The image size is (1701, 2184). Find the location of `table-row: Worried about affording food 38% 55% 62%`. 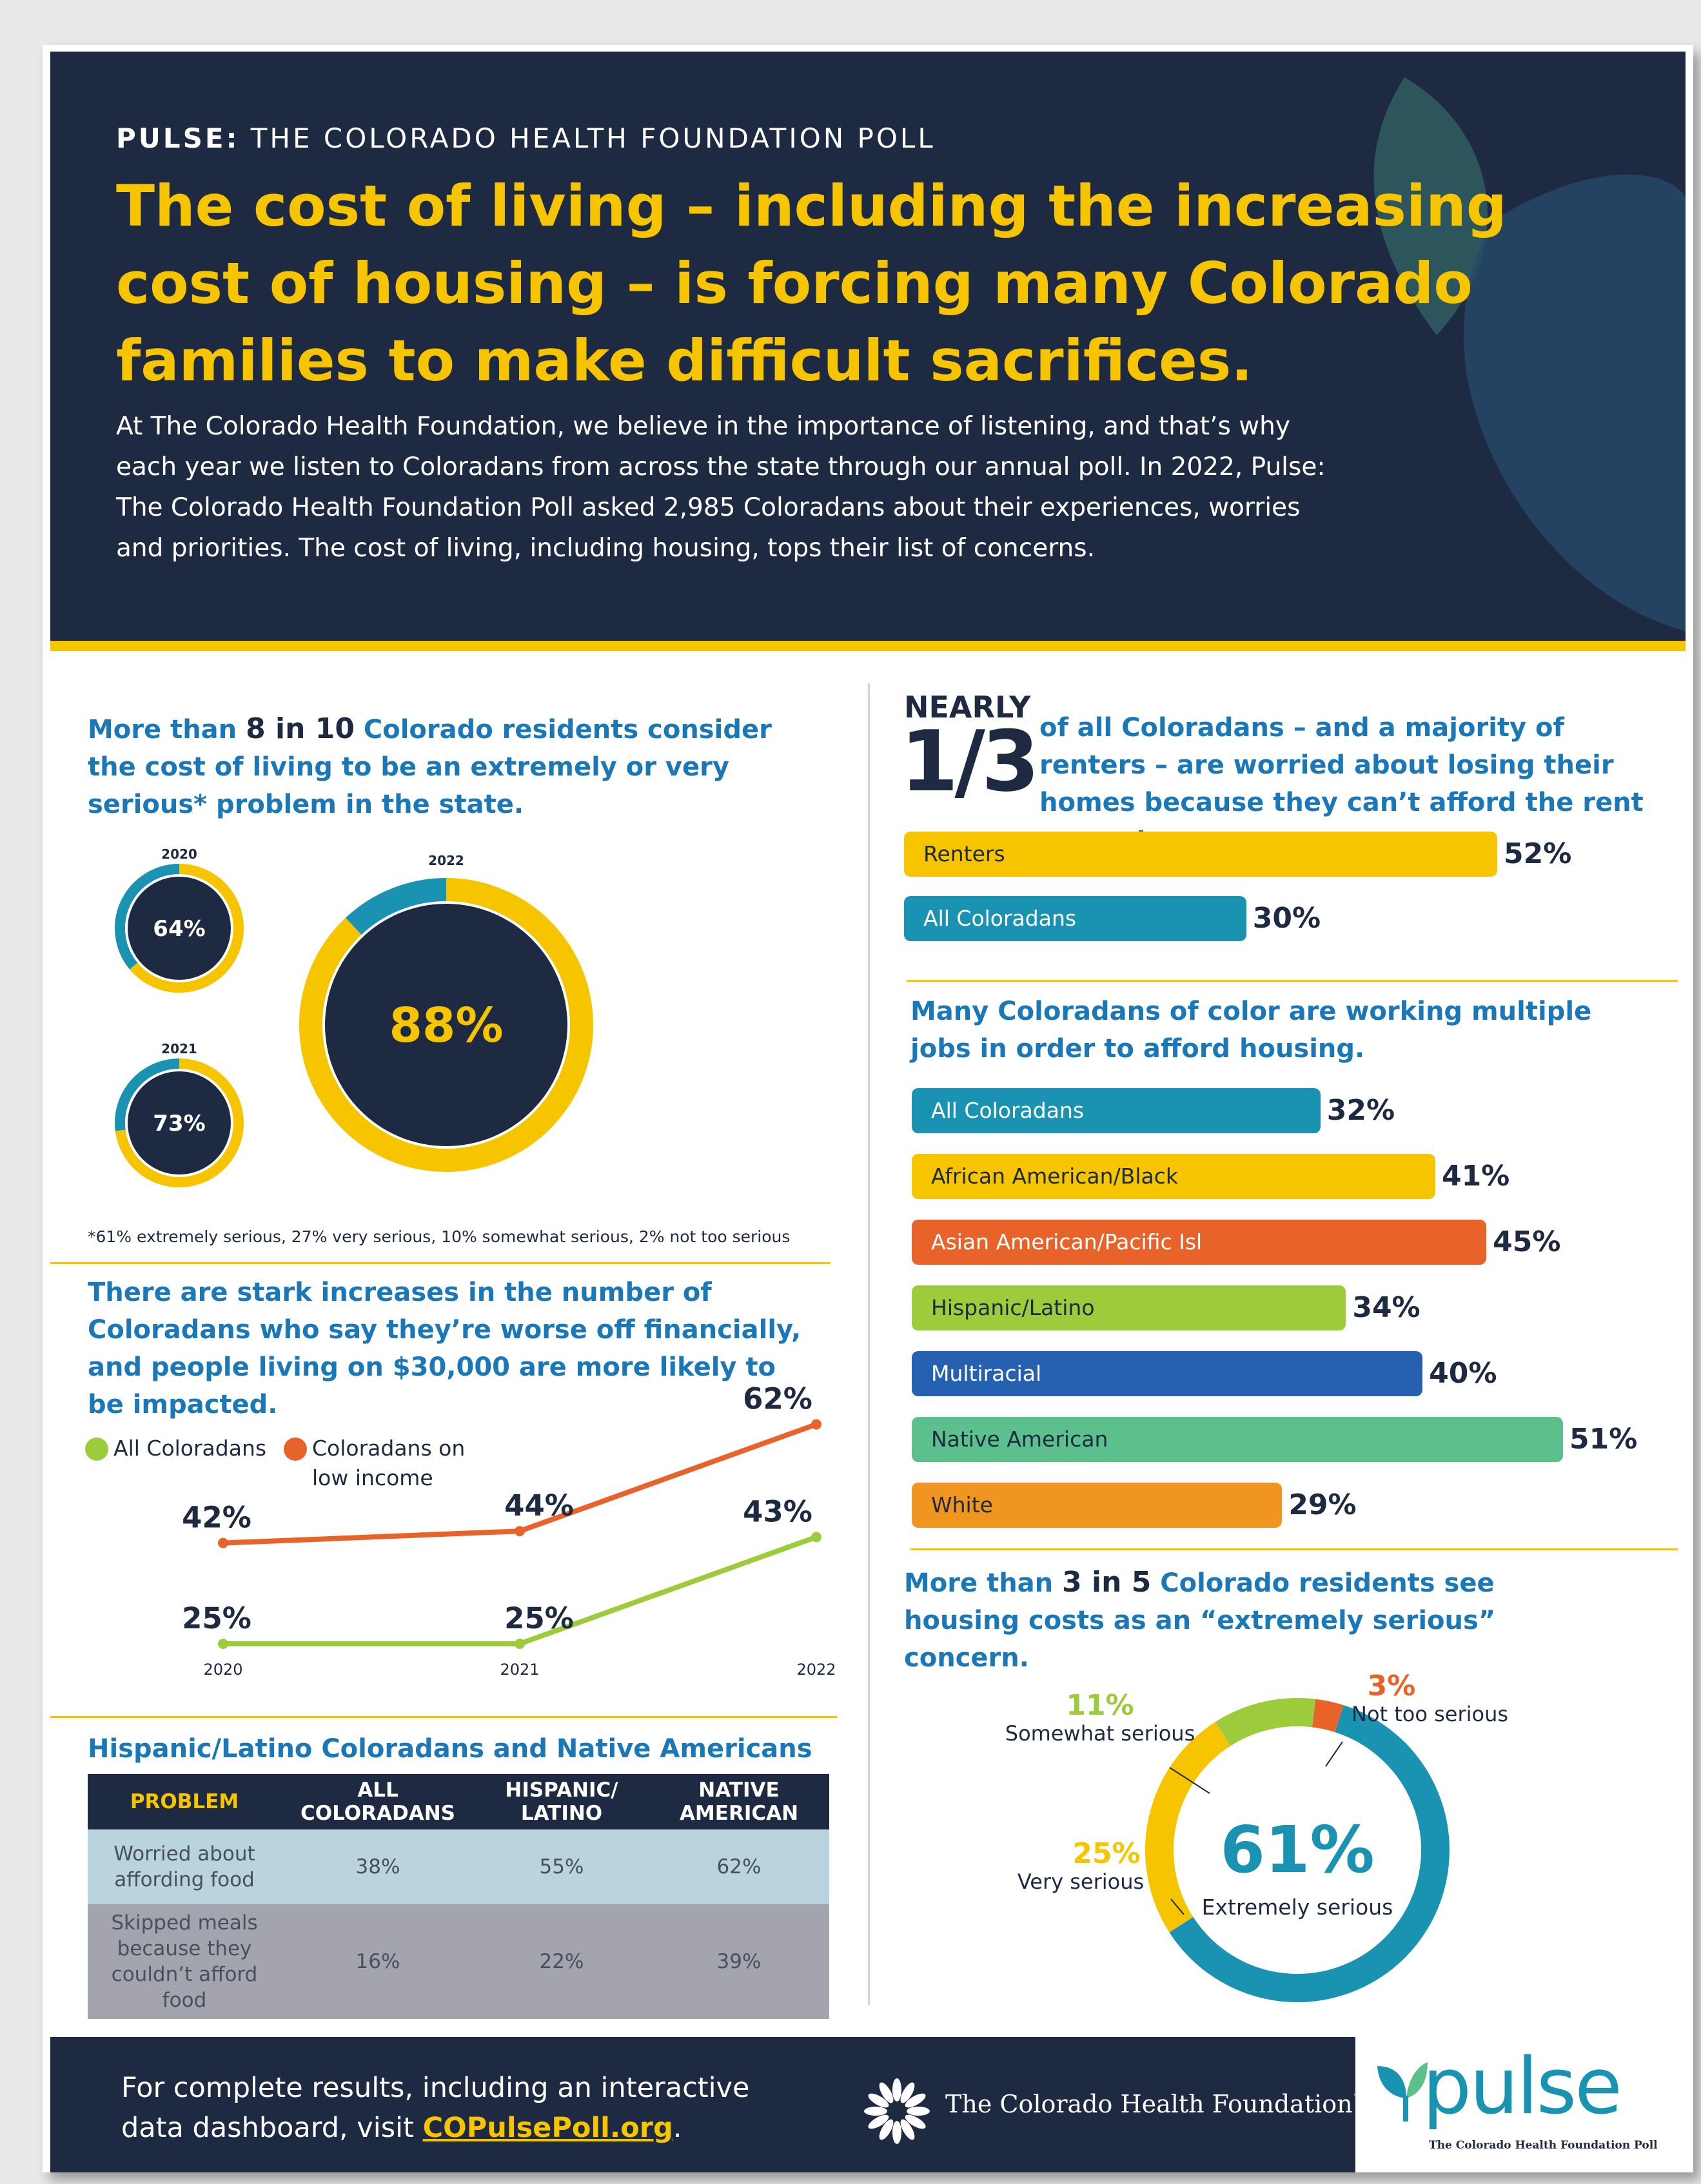

table-row: Worried about affording food 38% 55% 62% is located at coordinates (458, 1866).